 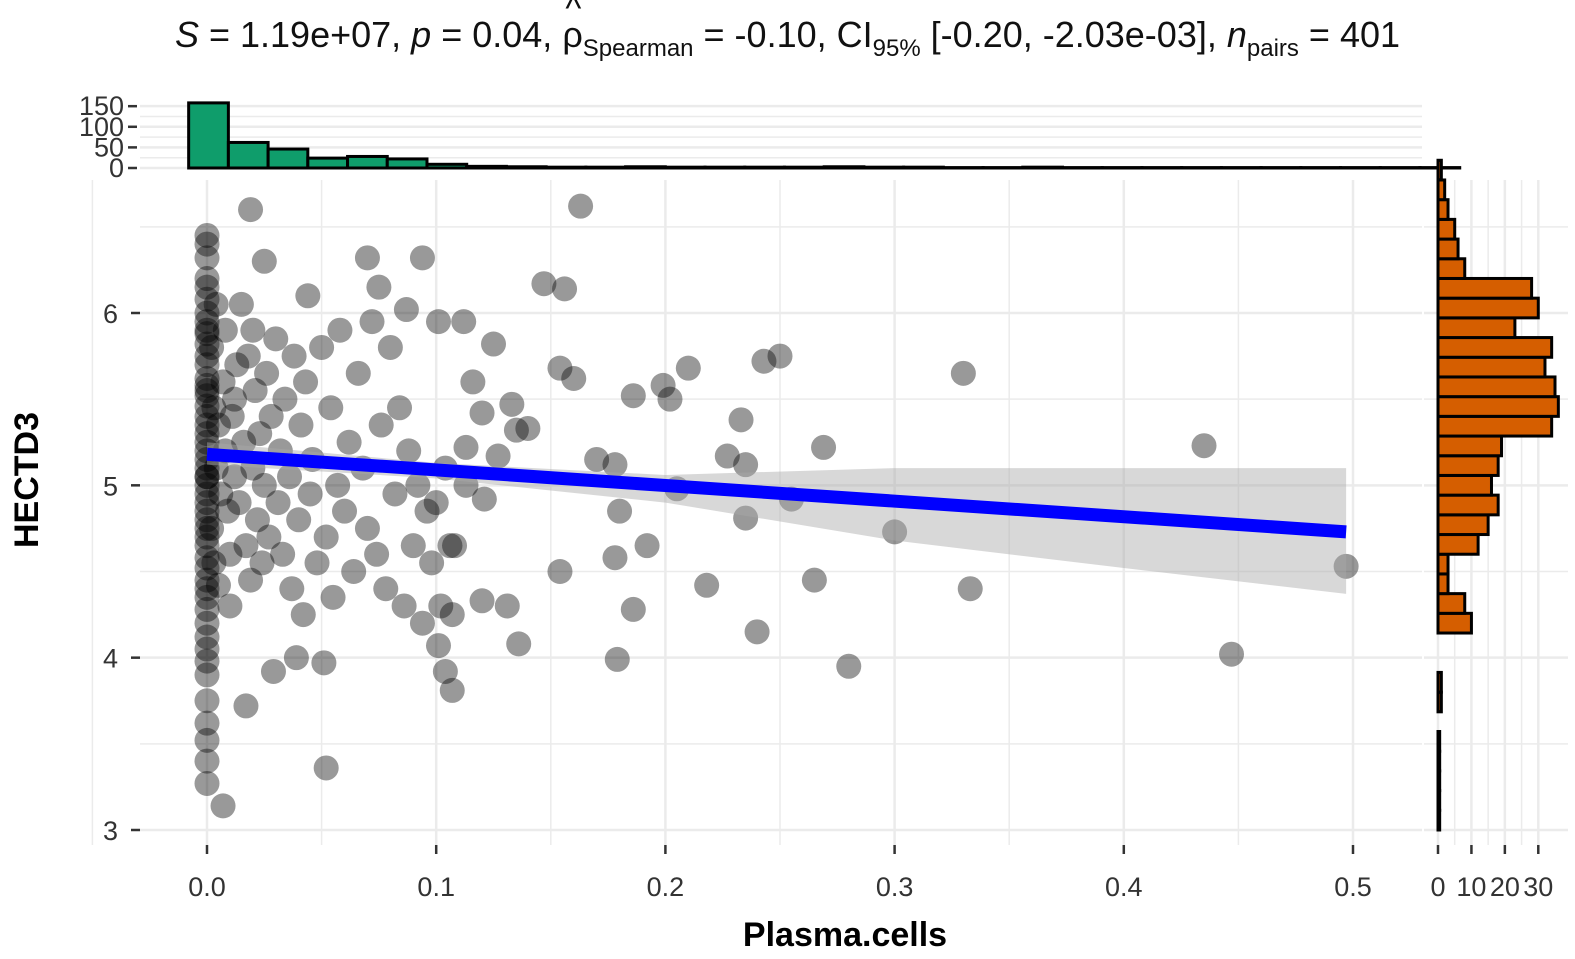 I want to click on title-ci-value: [-0.20, -2.03e-03],, so click(x=1073, y=34).